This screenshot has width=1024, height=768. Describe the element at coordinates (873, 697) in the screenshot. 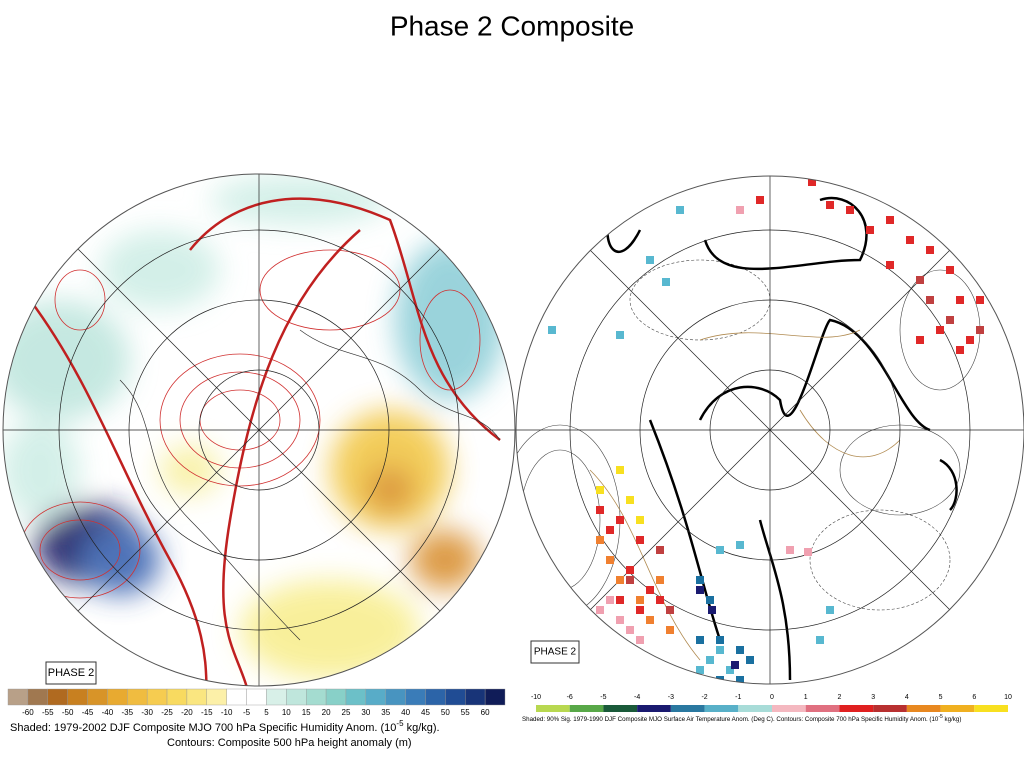

I see `colorbar-label: 3` at that location.